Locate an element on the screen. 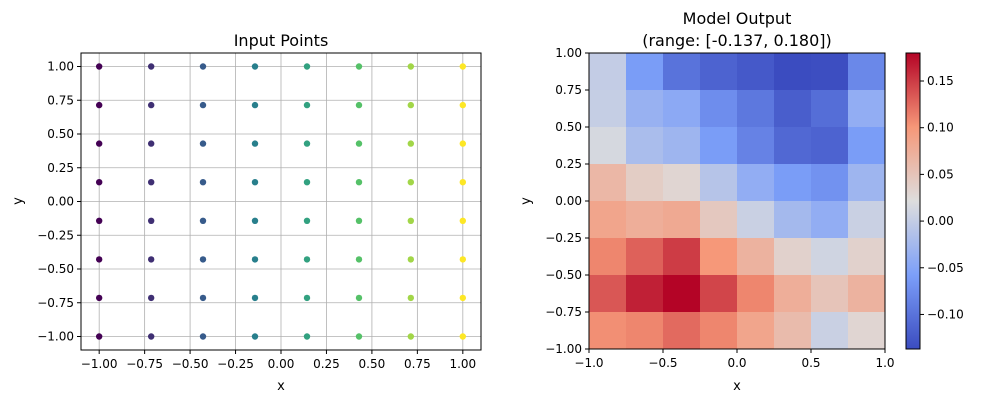  right-chart-subtitle: (range: [-0.137, 0.180]) is located at coordinates (737, 40).